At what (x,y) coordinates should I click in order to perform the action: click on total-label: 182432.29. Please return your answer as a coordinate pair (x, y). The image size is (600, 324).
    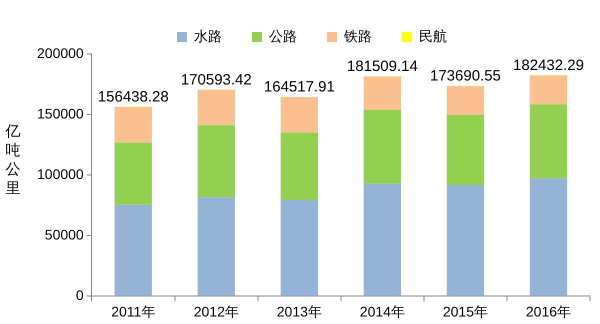
    Looking at the image, I should click on (548, 65).